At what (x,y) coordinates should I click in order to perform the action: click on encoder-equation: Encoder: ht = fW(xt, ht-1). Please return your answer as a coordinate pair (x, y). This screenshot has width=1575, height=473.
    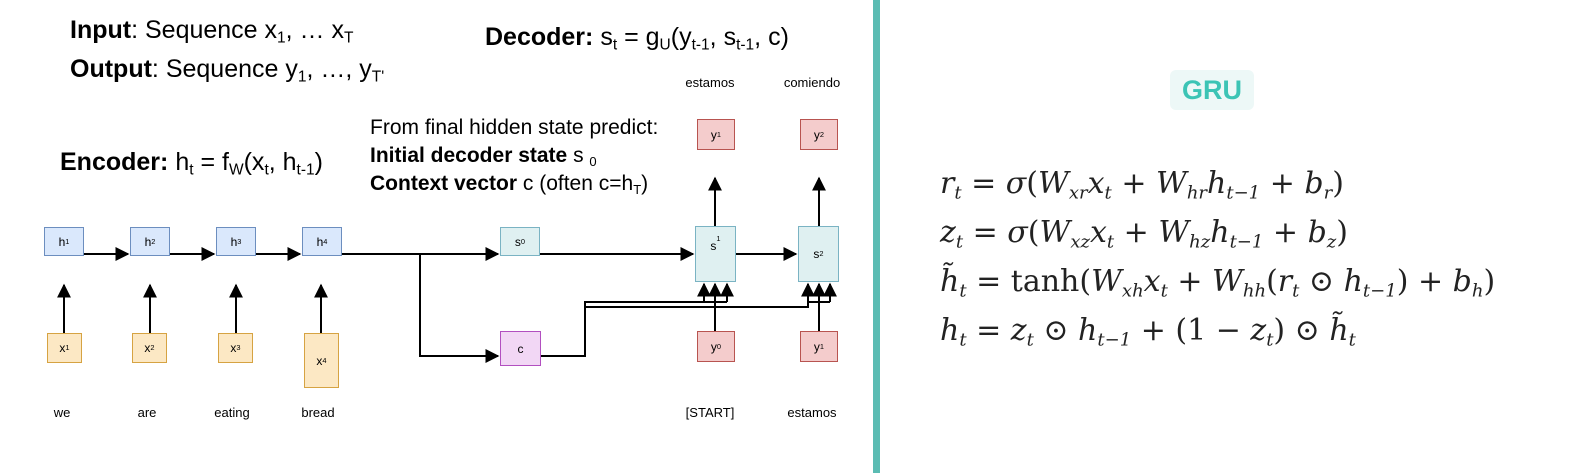
    Looking at the image, I should click on (191, 163).